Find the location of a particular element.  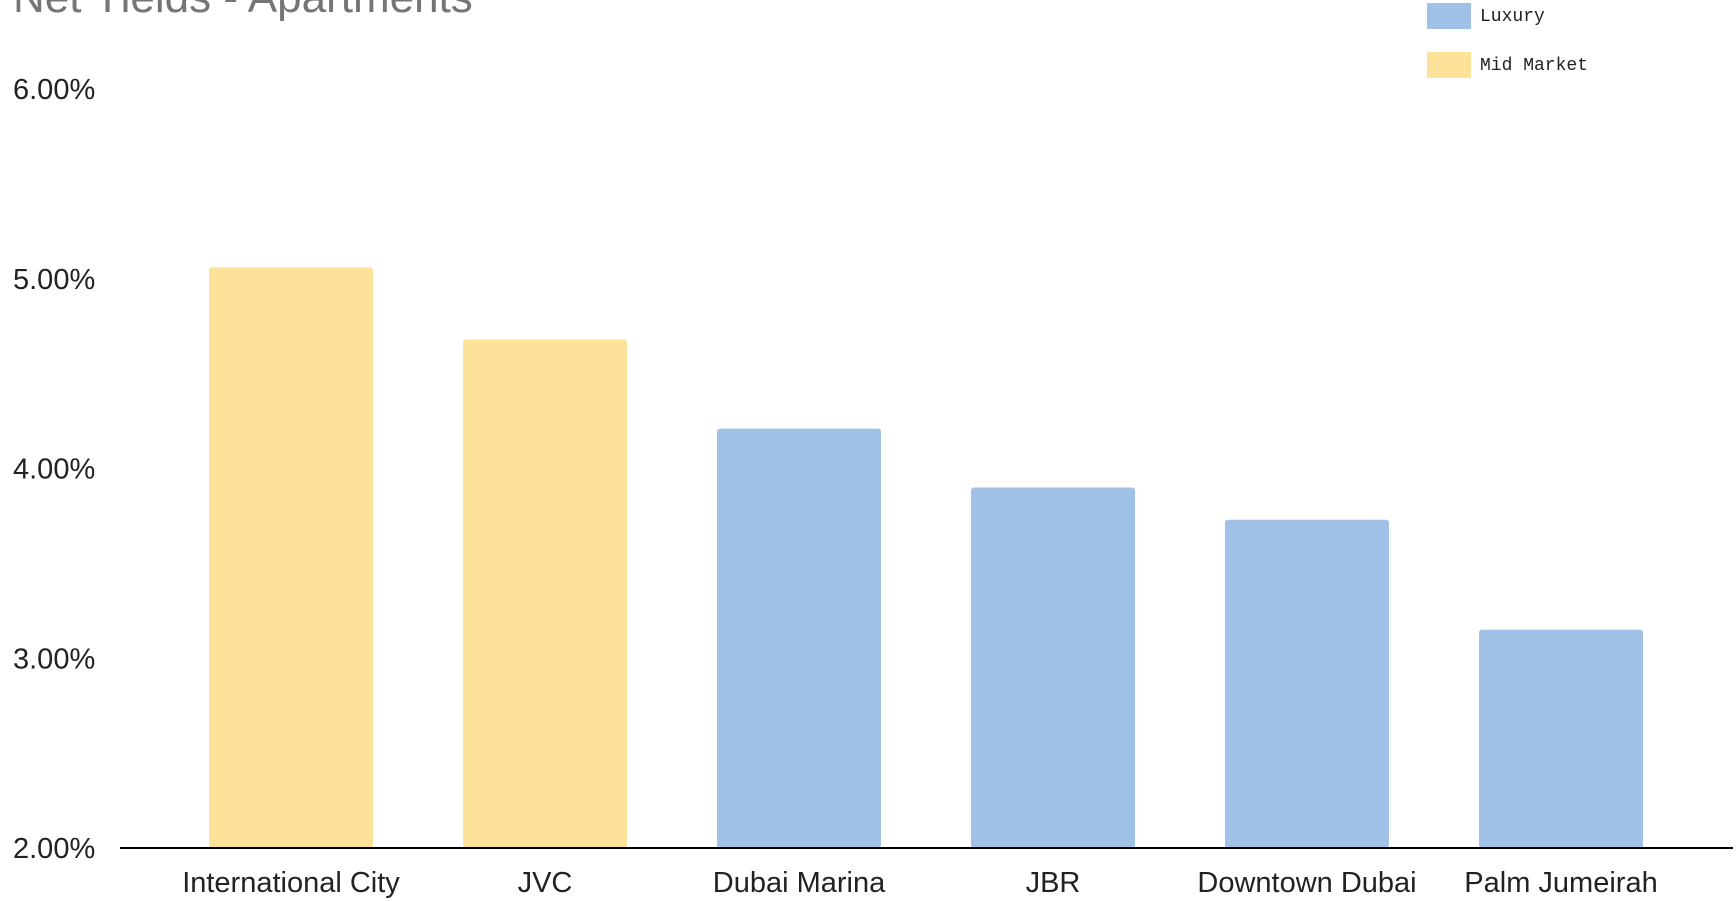

legend-label: Mid Market is located at coordinates (1534, 66).